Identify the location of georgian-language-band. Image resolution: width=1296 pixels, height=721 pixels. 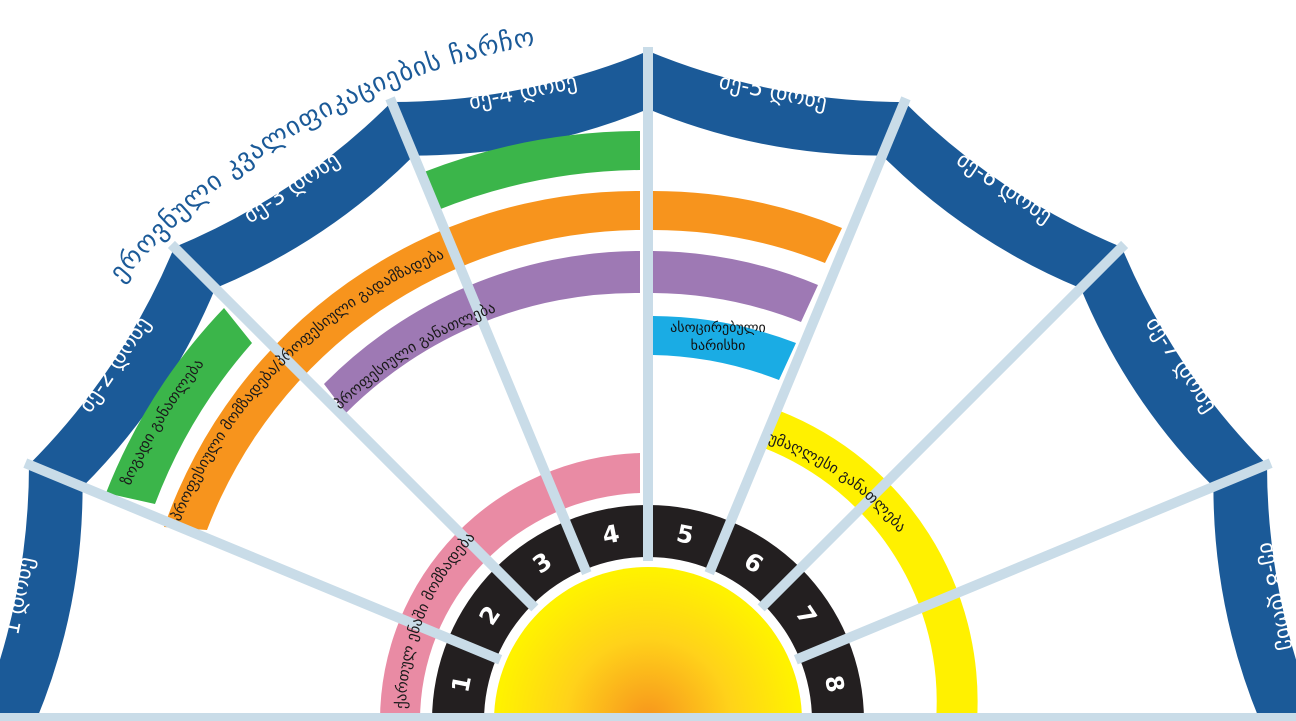
(509, 587).